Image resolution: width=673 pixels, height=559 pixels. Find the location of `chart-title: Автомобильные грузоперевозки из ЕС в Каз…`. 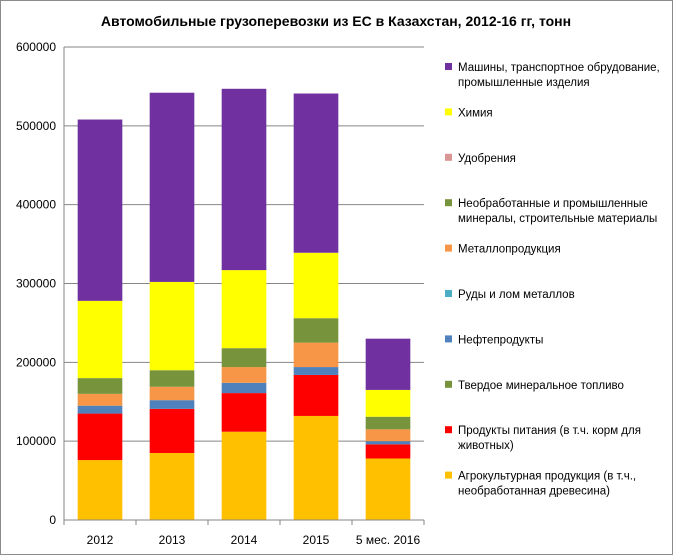

chart-title: Автомобильные грузоперевозки из ЕС в Каз… is located at coordinates (336, 21).